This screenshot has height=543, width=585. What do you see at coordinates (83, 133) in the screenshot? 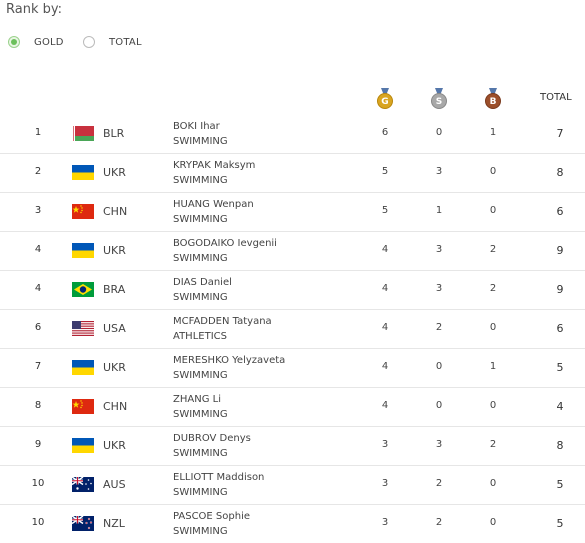
I see `flag-blr-icon` at bounding box center [83, 133].